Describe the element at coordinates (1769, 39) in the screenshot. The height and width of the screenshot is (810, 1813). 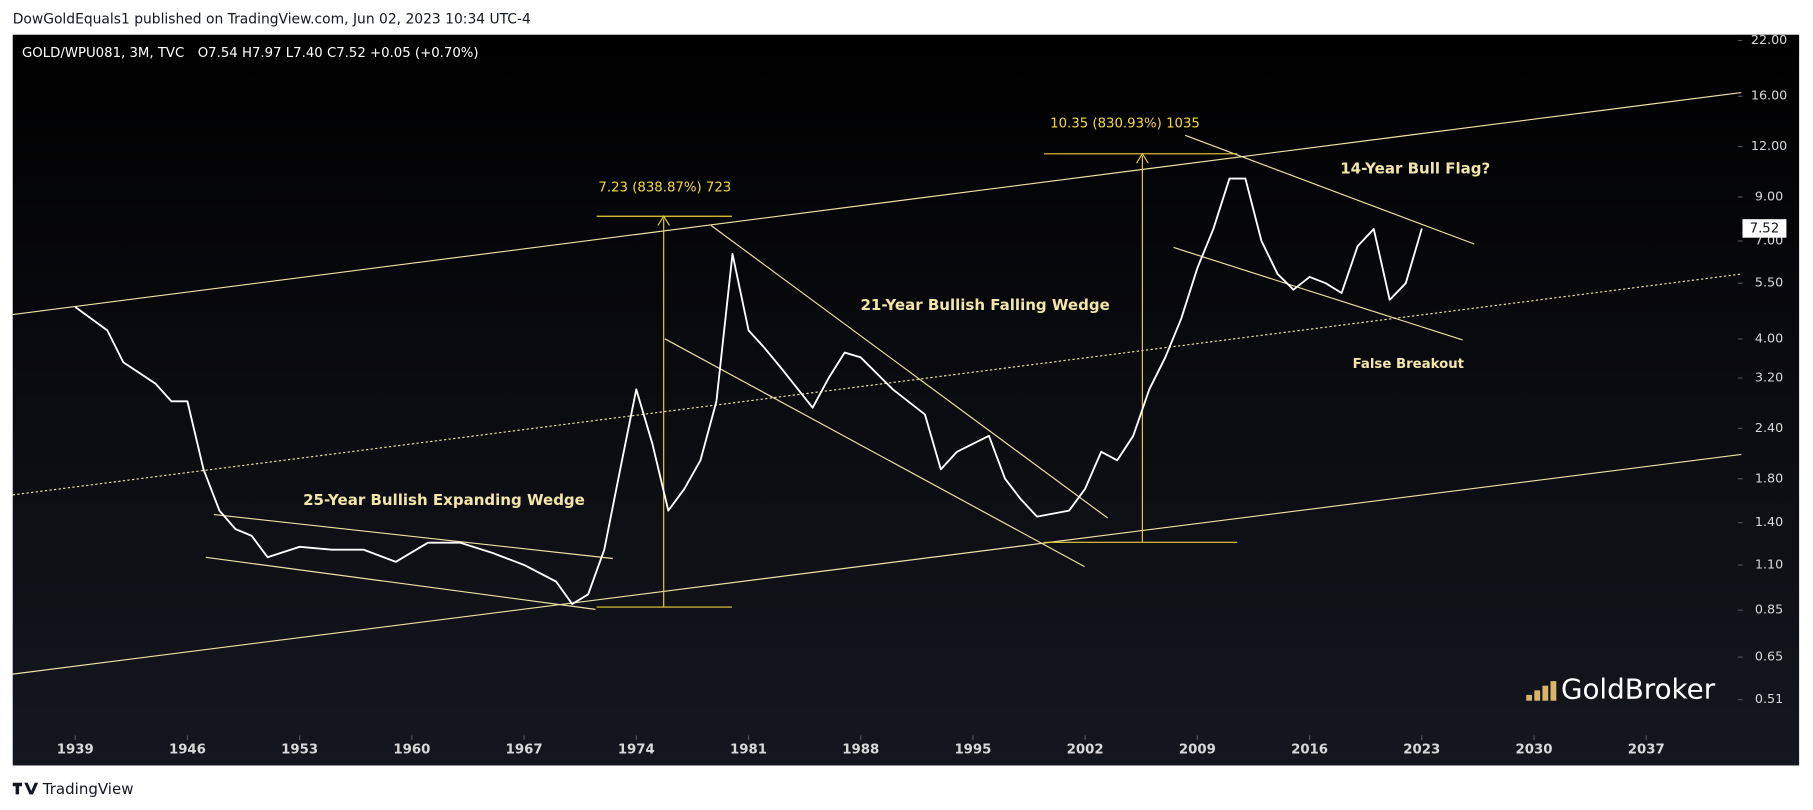
I see `y-tick-label: 22.00` at that location.